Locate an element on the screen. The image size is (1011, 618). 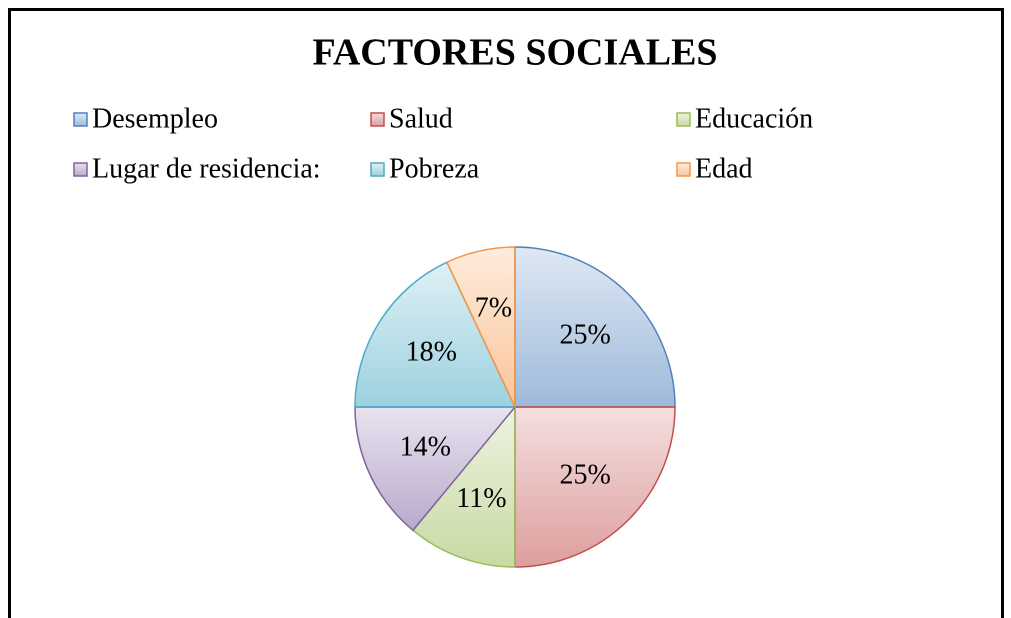
legend-label: Desempleo is located at coordinates (155, 118).